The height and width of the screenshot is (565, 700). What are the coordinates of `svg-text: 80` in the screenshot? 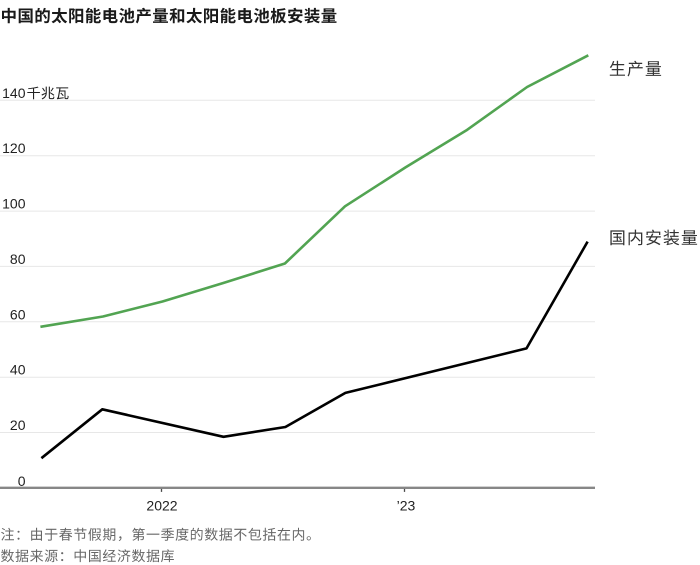 It's located at (18, 259).